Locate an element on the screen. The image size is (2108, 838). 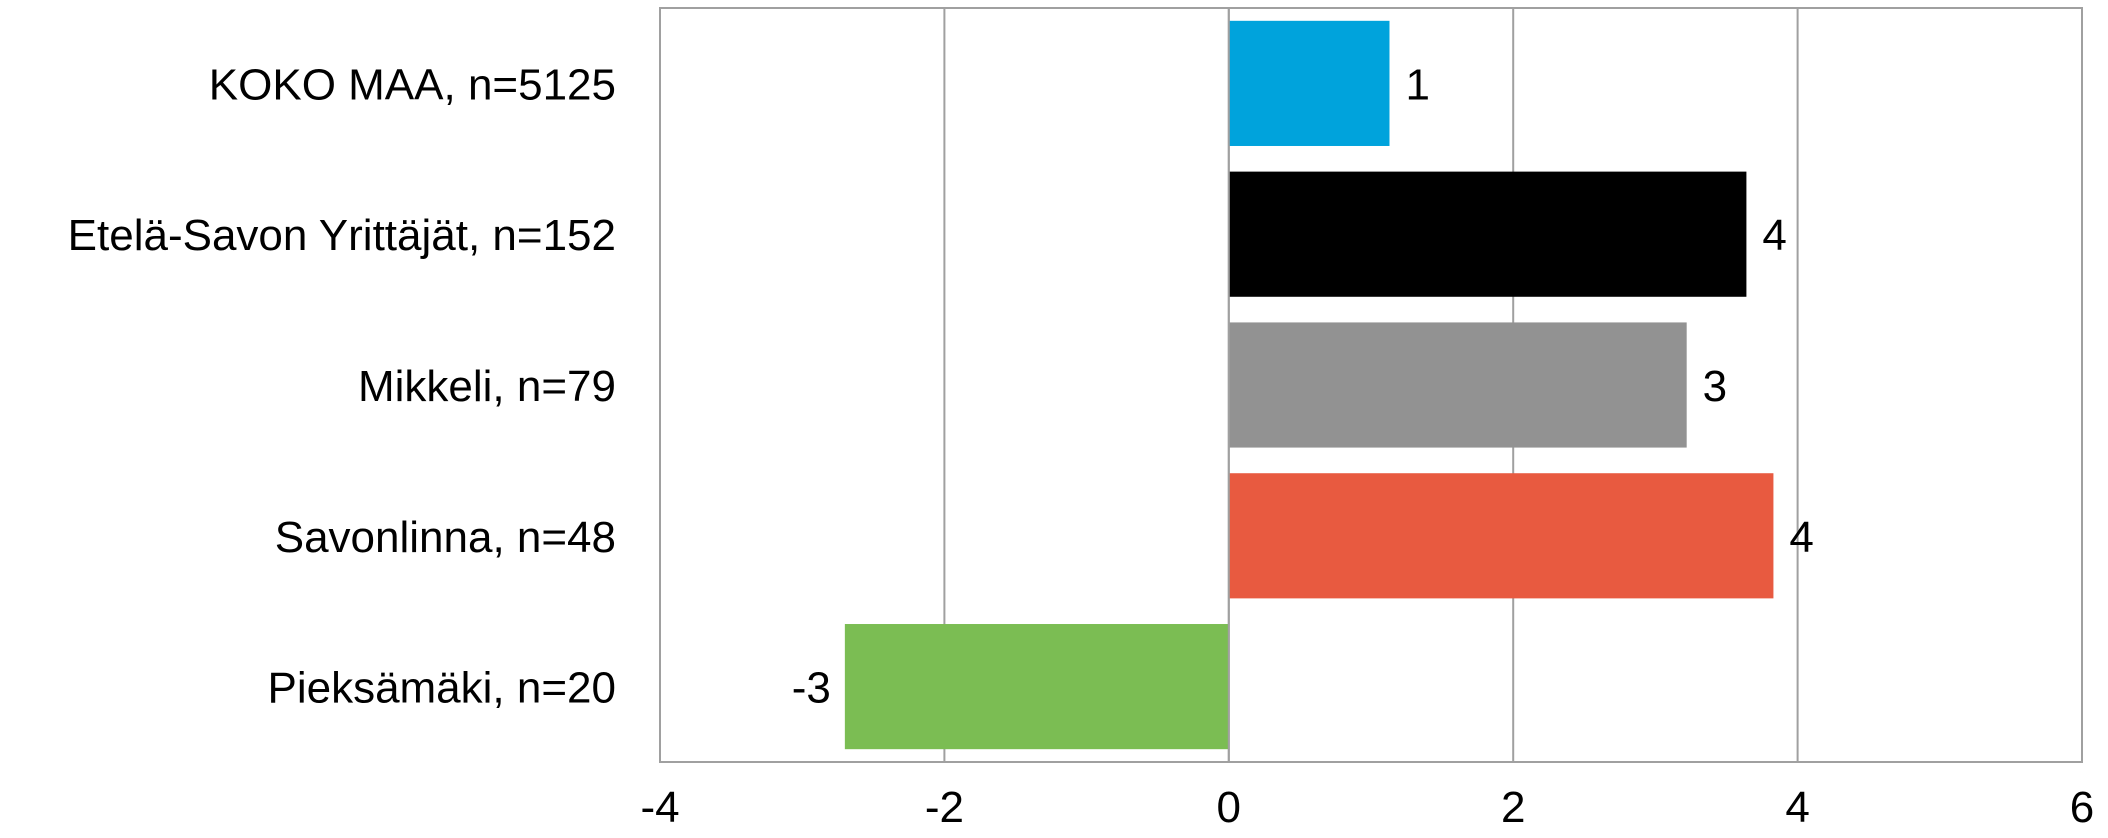
category-label-4: Pieksämäki, n=20 is located at coordinates (441, 688).